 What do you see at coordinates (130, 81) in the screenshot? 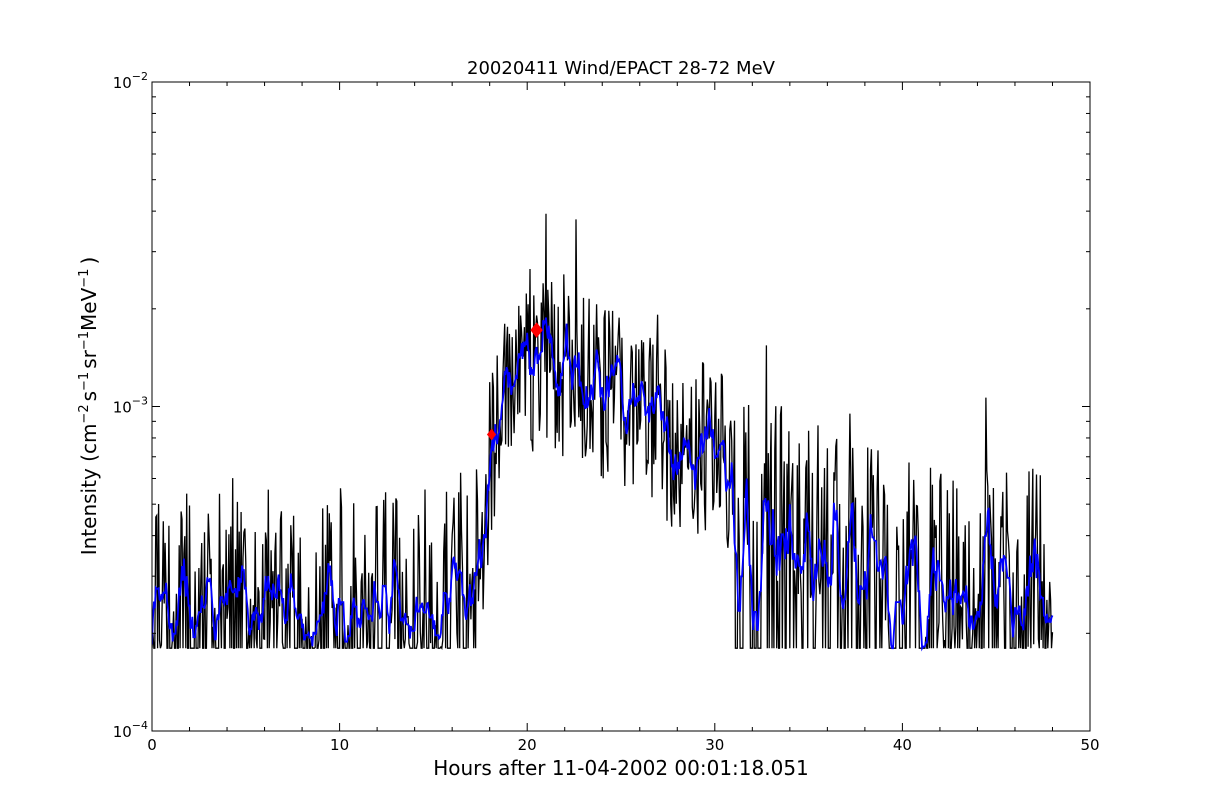
I see `y-tick-label: 10⁻²` at bounding box center [130, 81].